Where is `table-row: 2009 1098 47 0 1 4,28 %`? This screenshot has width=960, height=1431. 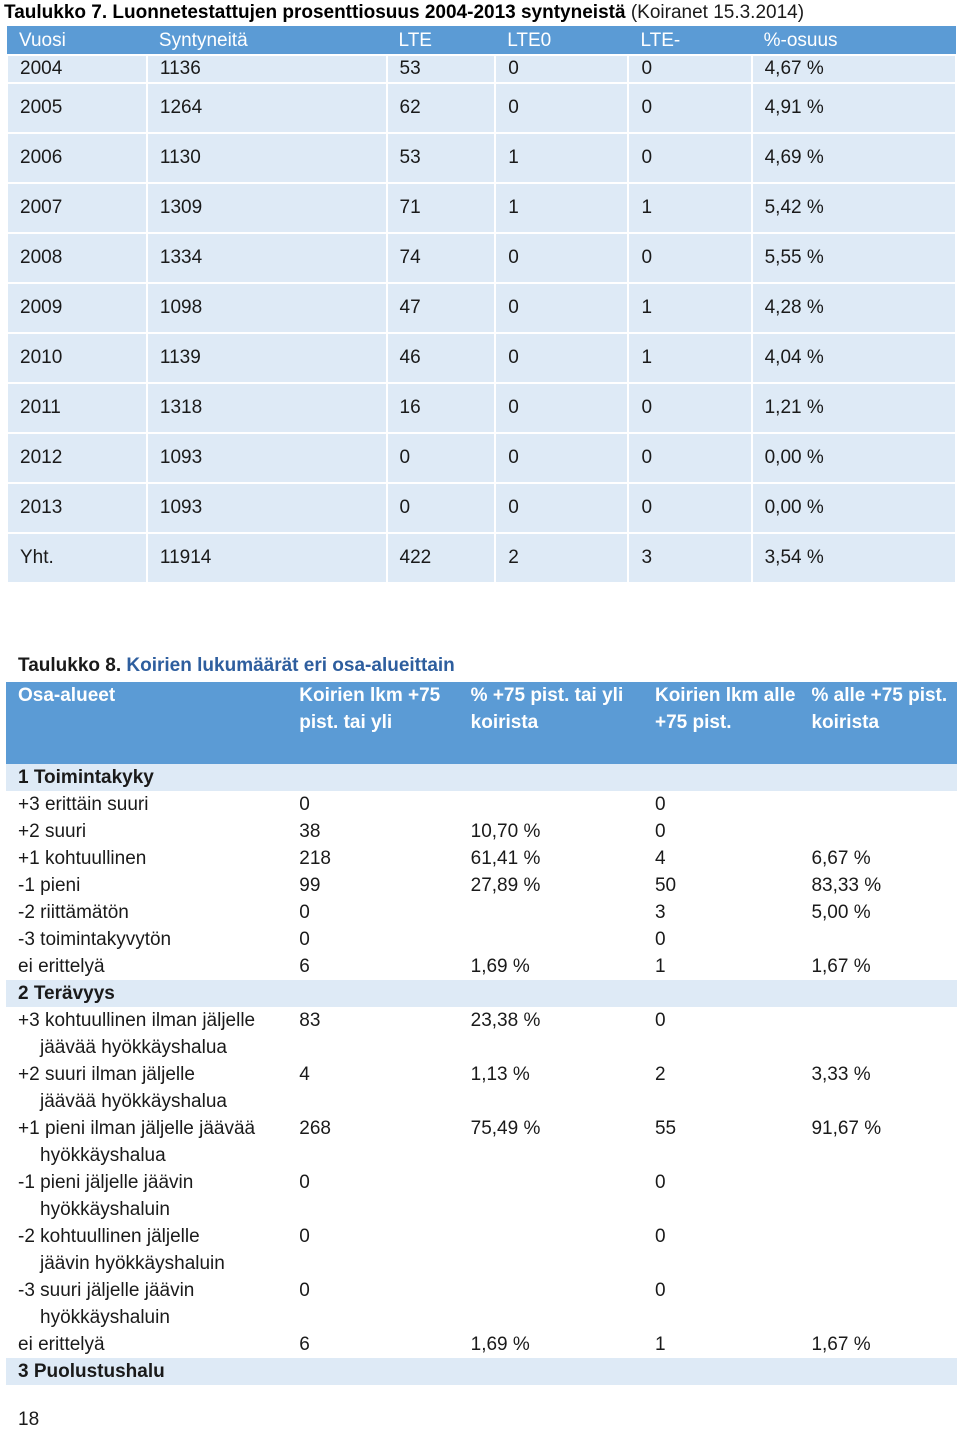 table-row: 2009 1098 47 0 1 4,28 % is located at coordinates (482, 308).